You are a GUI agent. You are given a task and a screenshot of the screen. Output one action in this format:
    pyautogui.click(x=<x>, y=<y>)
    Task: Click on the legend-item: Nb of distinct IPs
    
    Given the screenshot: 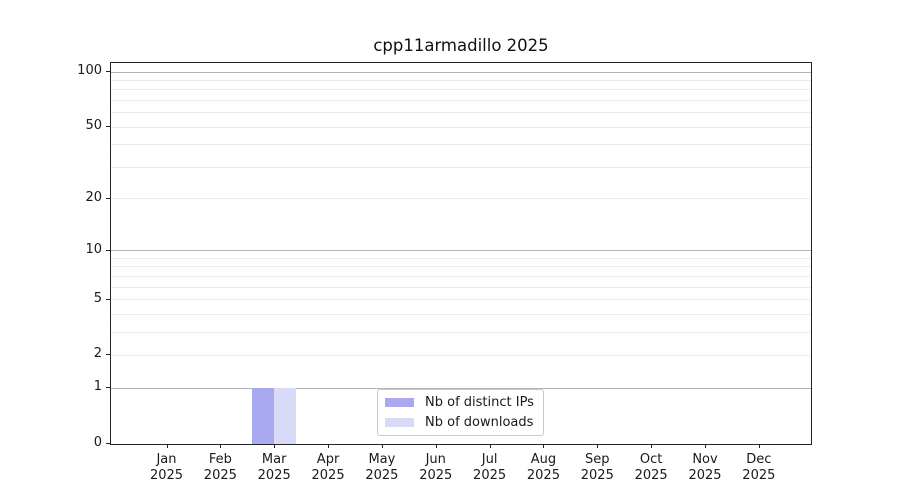 What is the action you would take?
    pyautogui.click(x=464, y=402)
    